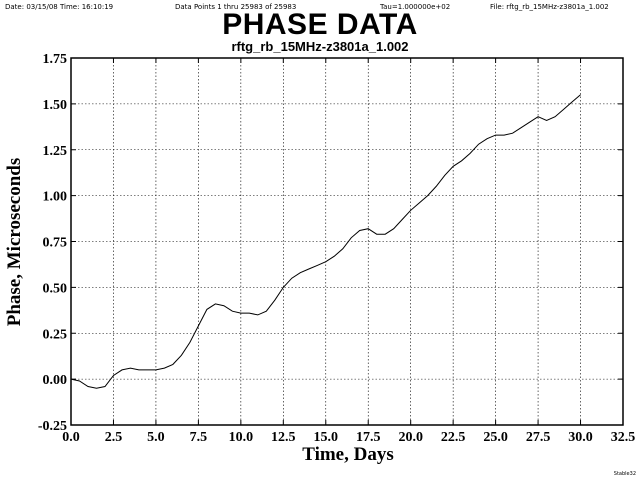 The image size is (640, 480). I want to click on x-tick-label: 25.0, so click(495, 437).